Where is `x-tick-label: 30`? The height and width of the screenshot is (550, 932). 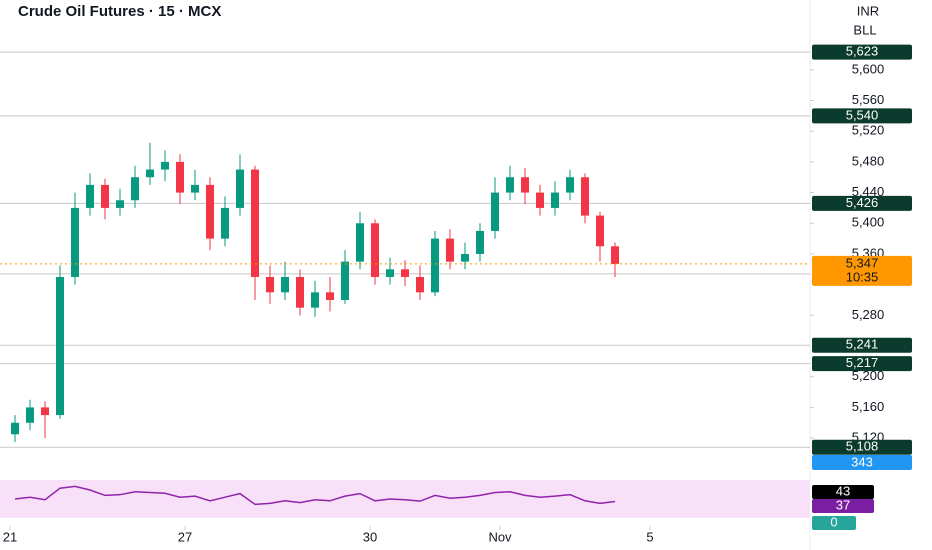
x-tick-label: 30 is located at coordinates (370, 536).